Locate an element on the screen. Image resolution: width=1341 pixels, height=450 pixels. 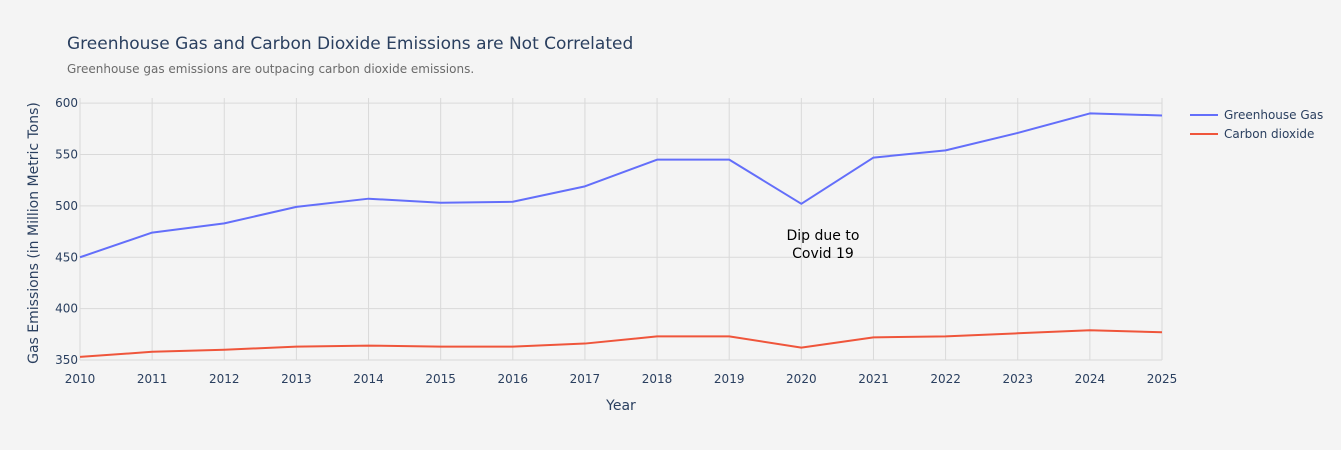
x-tick-2016: 2016 is located at coordinates (513, 379).